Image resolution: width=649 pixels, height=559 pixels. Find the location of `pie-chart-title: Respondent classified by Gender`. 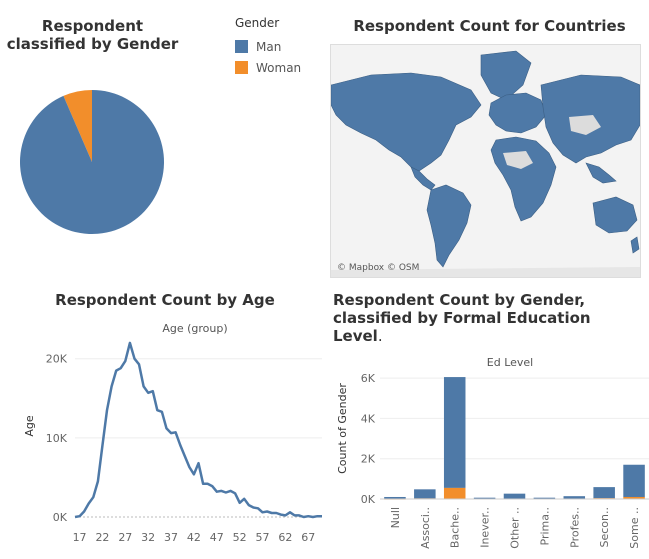

pie-chart-title: Respondent classified by Gender is located at coordinates (92, 35).